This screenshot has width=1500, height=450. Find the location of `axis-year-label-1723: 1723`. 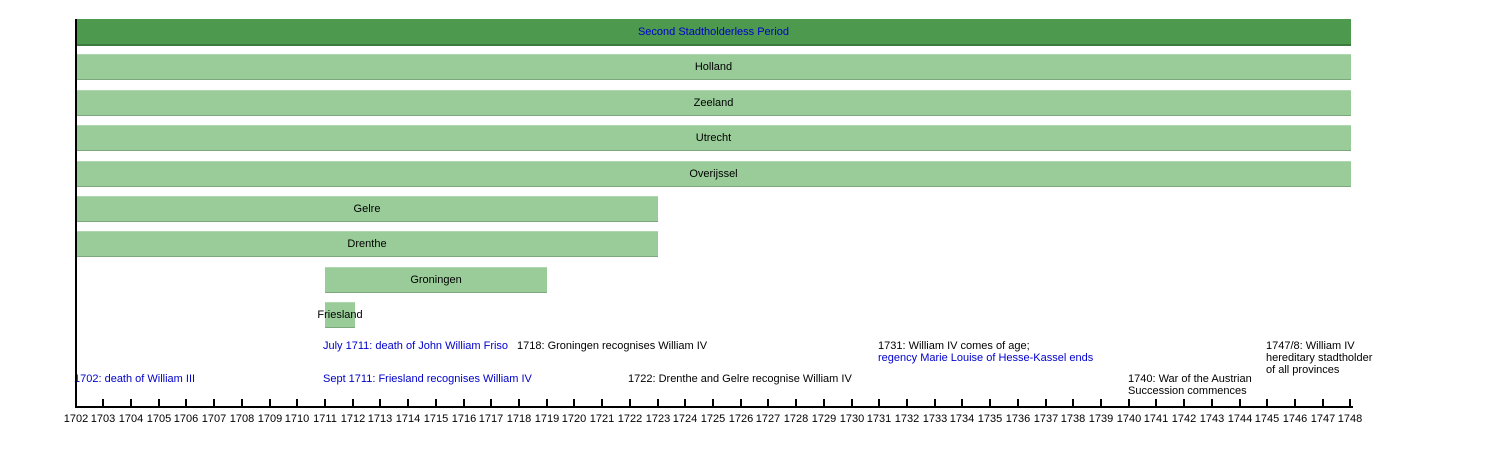

axis-year-label-1723: 1723 is located at coordinates (658, 419).